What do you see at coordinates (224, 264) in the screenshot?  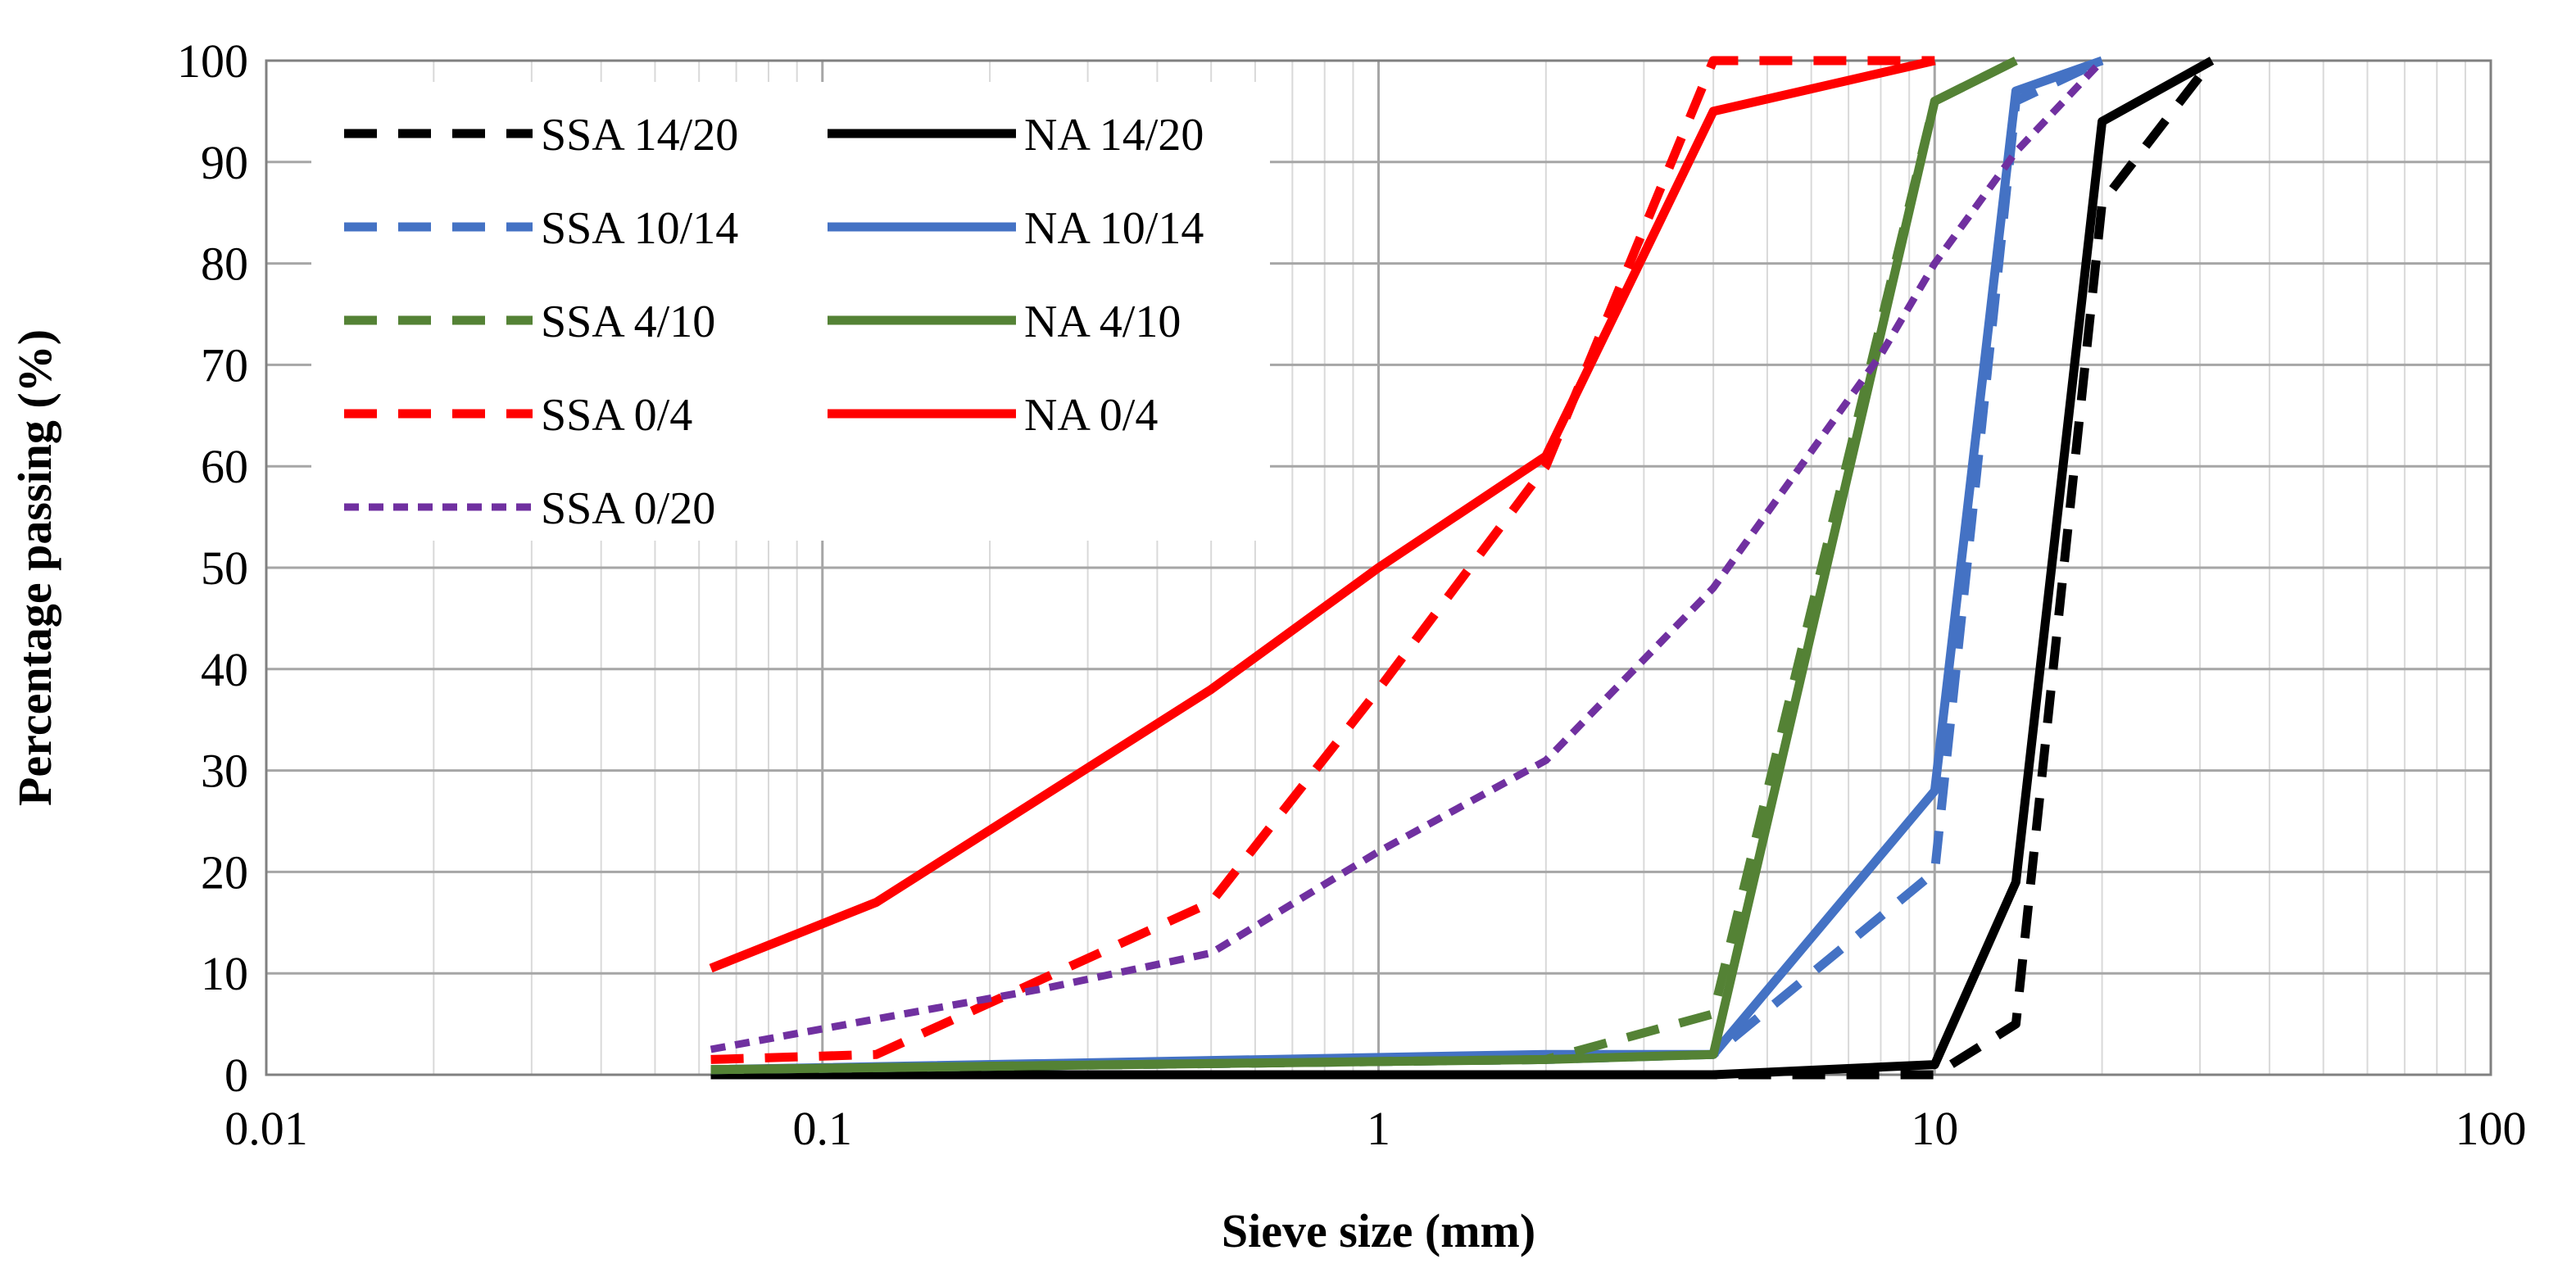 I see `y-tick-label: 80` at bounding box center [224, 264].